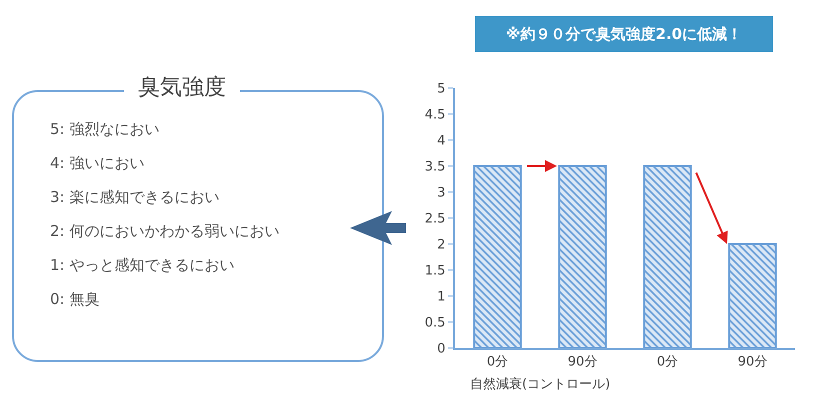 Image resolution: width=825 pixels, height=400 pixels. What do you see at coordinates (105, 129) in the screenshot?
I see `text: 5: 強烈なにおい` at bounding box center [105, 129].